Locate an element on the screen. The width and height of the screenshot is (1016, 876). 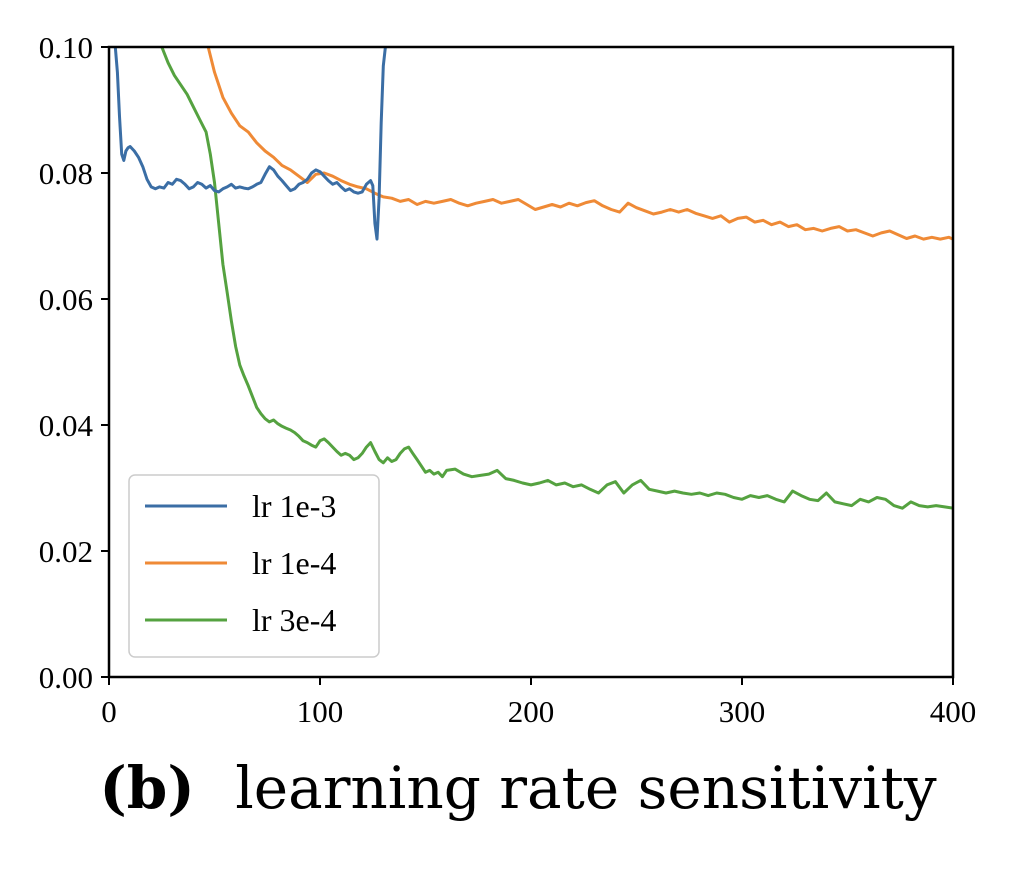
x-tick-label: 200 is located at coordinates (531, 711).